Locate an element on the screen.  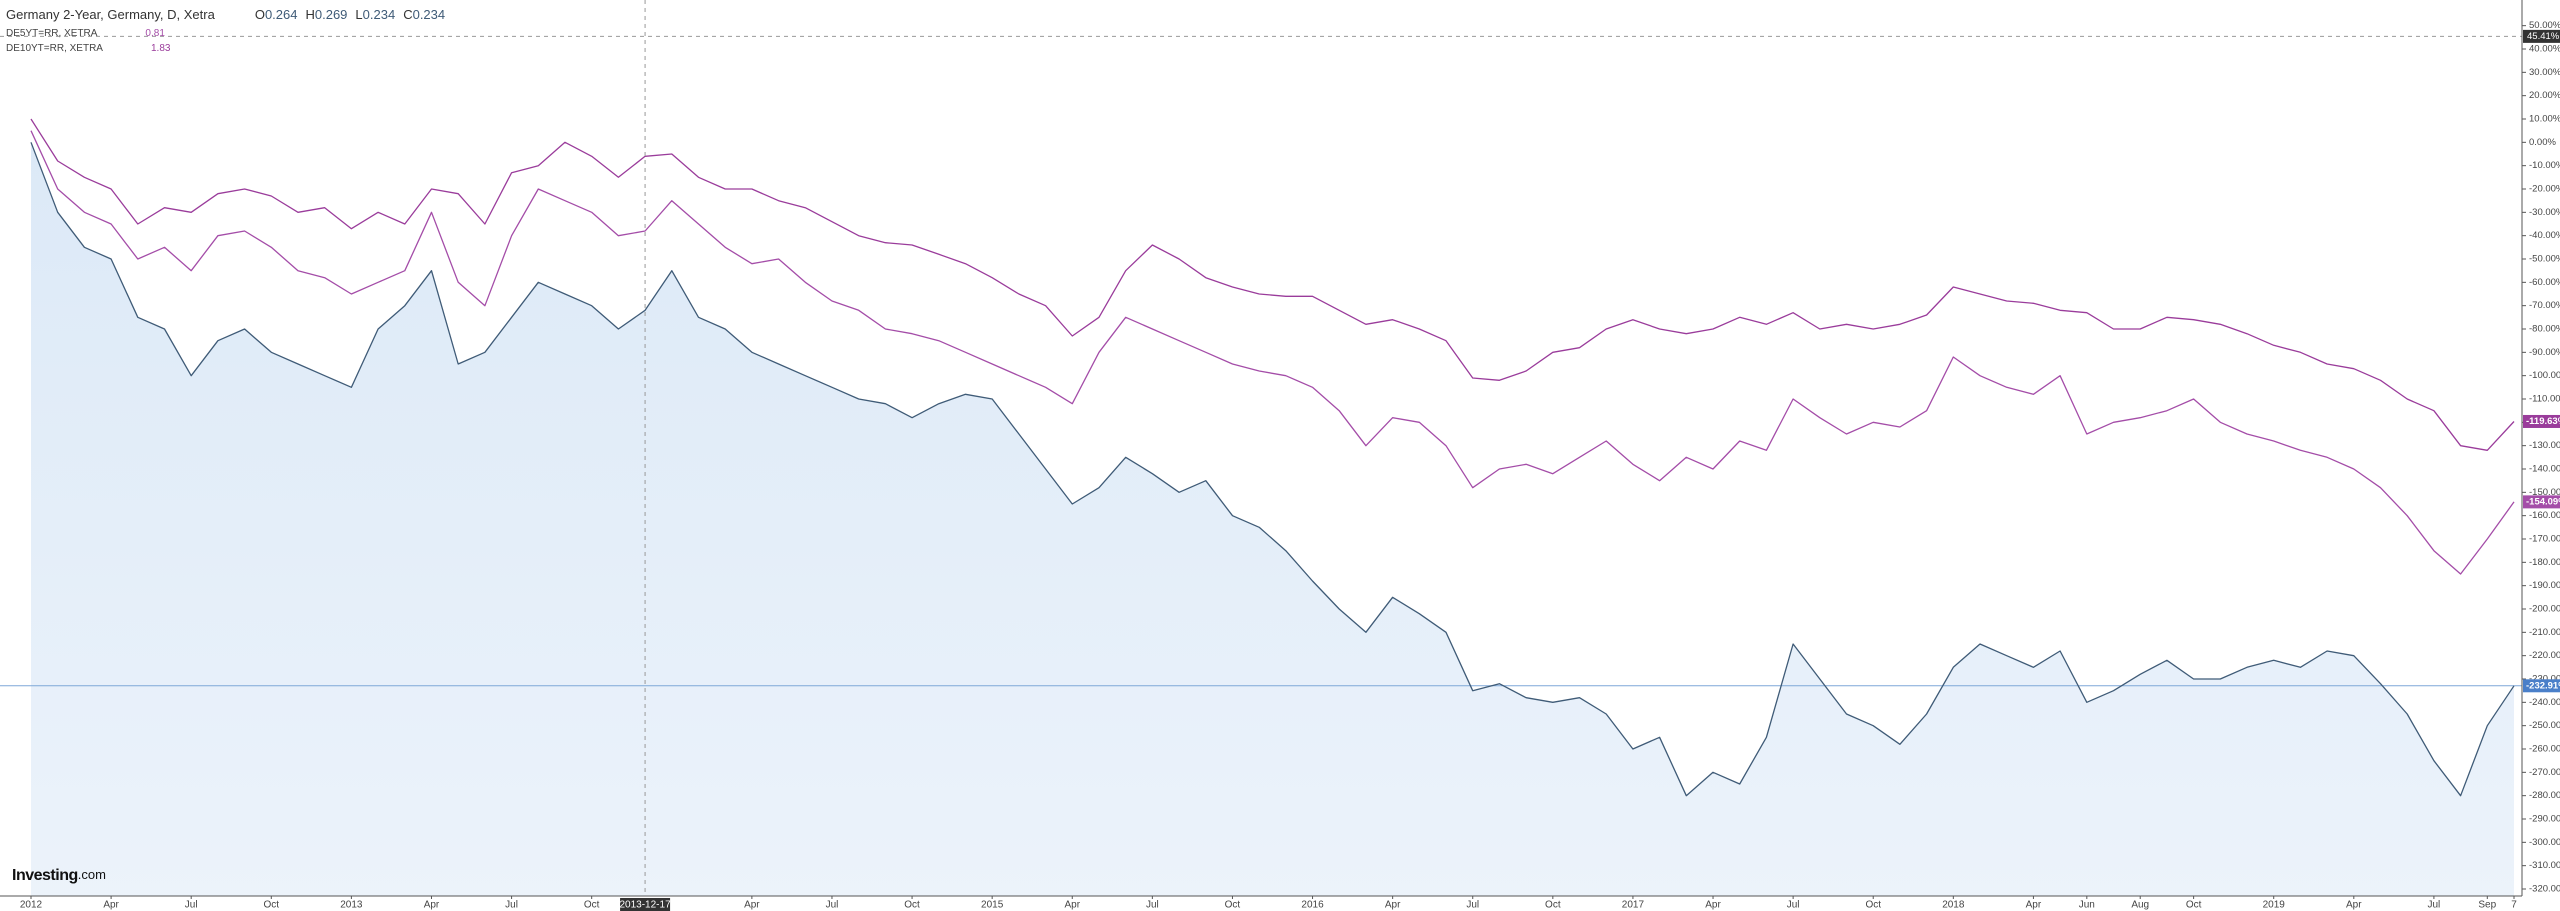
x-tick-label: 2018 is located at coordinates (1953, 905).